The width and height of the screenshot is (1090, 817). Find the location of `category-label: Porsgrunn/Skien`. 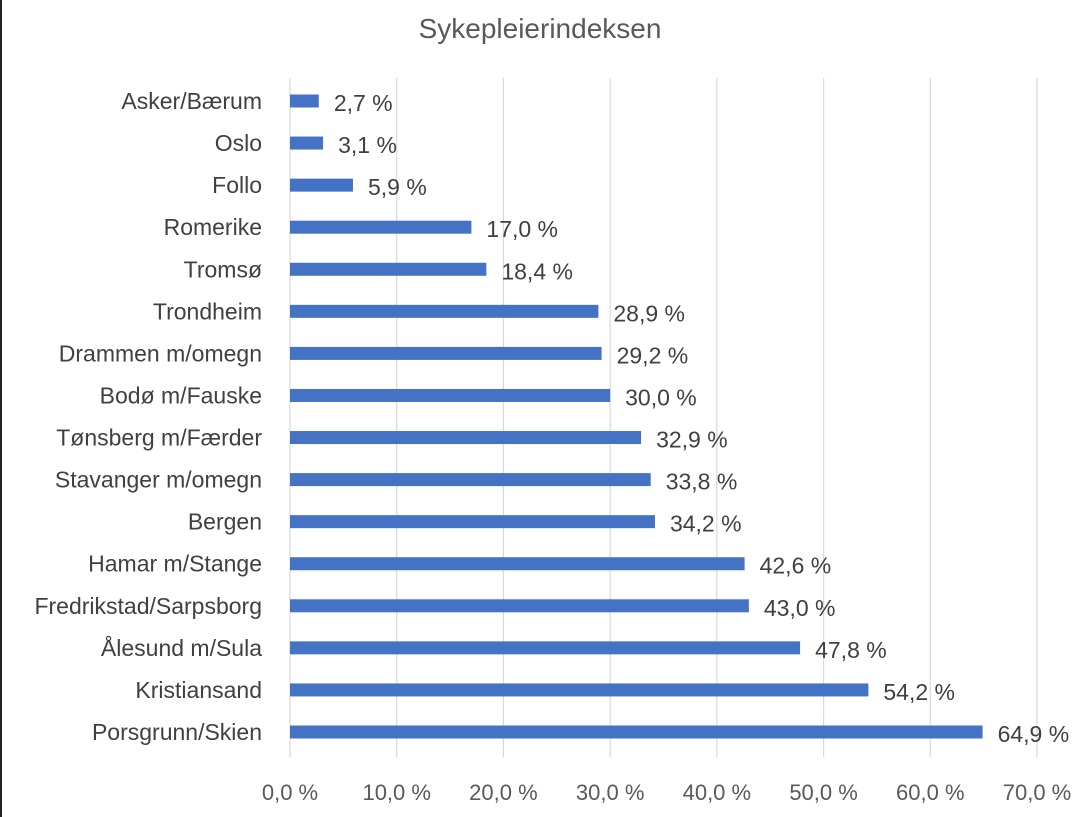

category-label: Porsgrunn/Skien is located at coordinates (177, 732).